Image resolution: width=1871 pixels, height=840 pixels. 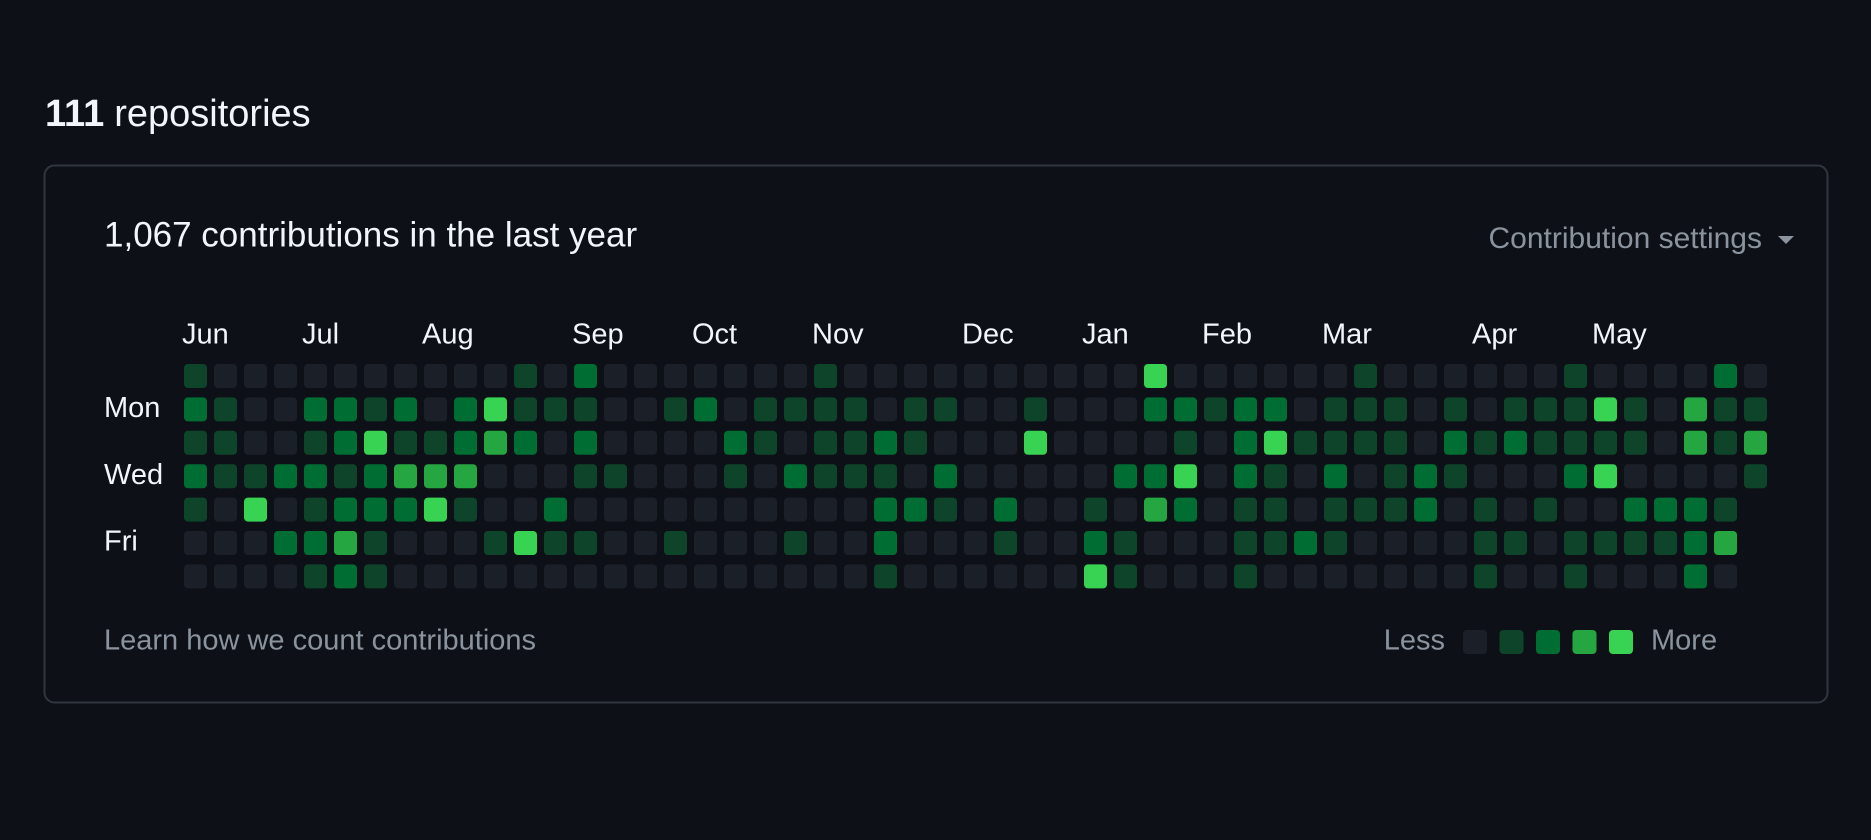 I want to click on contributions-title: 1,067 contributions in the last year, so click(x=370, y=234).